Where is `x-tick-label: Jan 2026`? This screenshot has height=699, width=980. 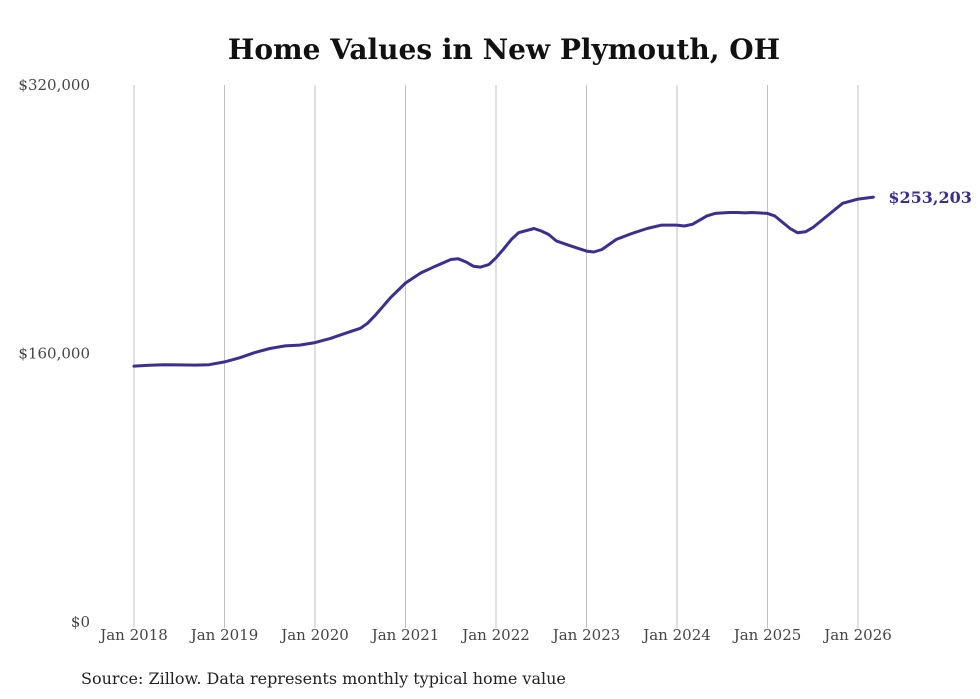 x-tick-label: Jan 2026 is located at coordinates (857, 635).